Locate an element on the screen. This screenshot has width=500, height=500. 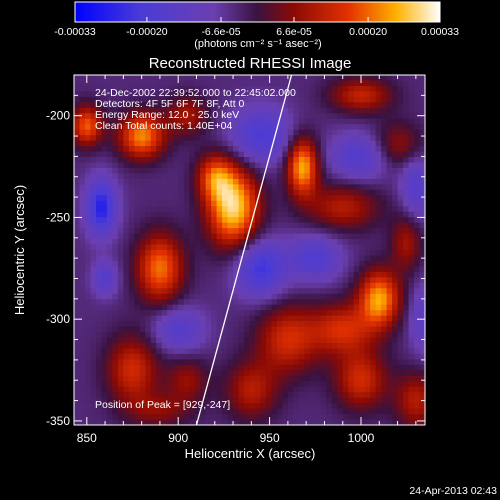
x-tick-label: 1000 is located at coordinates (361, 438).